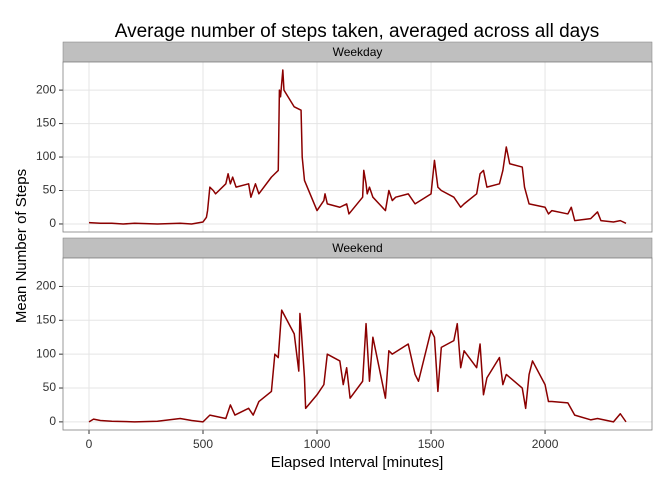 Image resolution: width=672 pixels, height=485 pixels. Describe the element at coordinates (89, 444) in the screenshot. I see `x-tick-label: 0` at that location.